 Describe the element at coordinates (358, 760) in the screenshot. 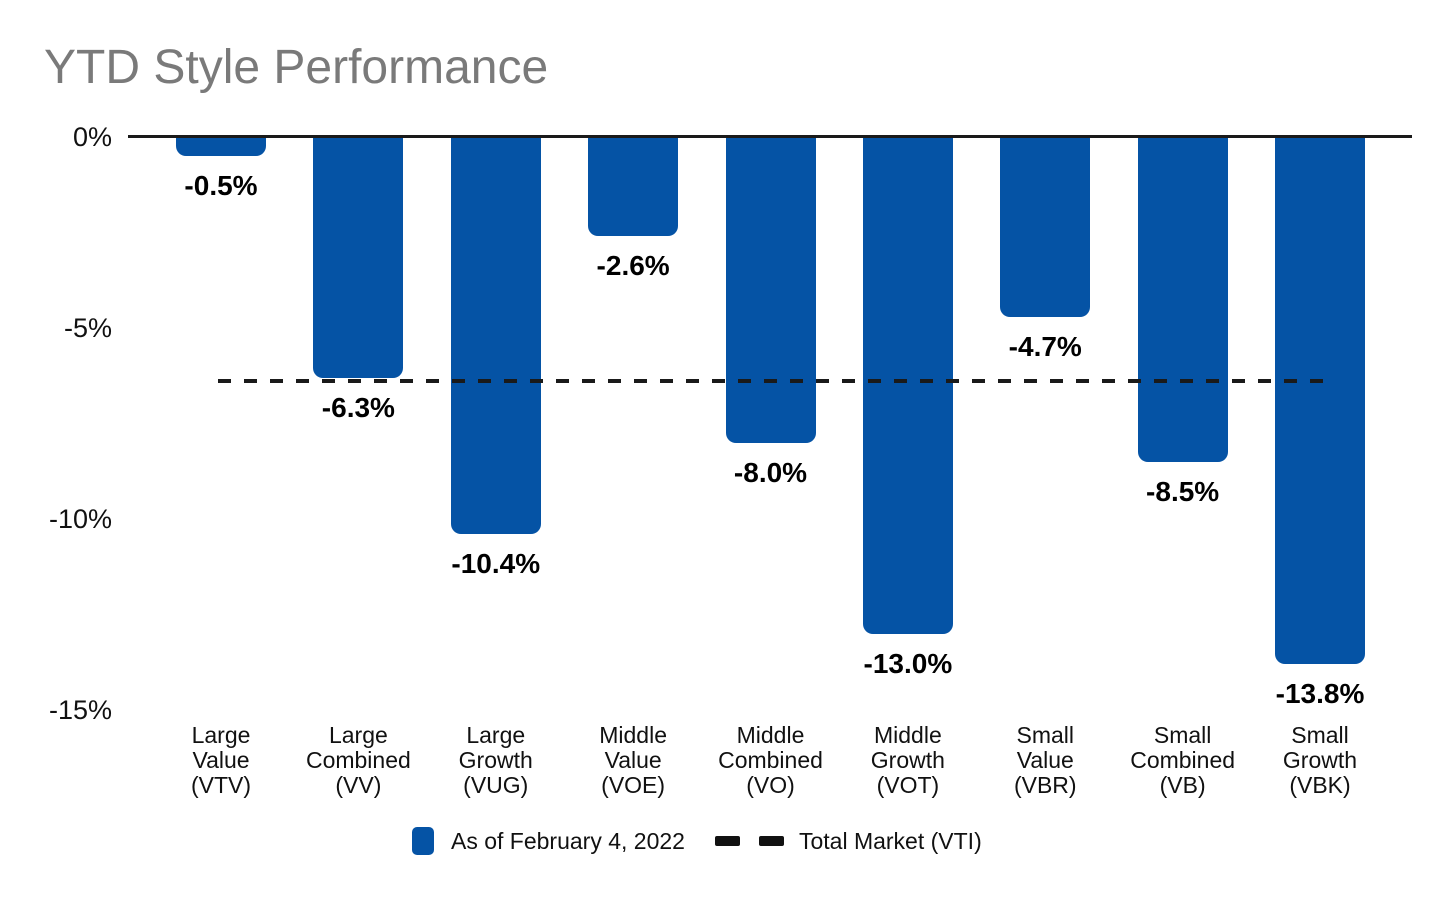

I see `category-label-vv: Large Combined (VV)` at that location.